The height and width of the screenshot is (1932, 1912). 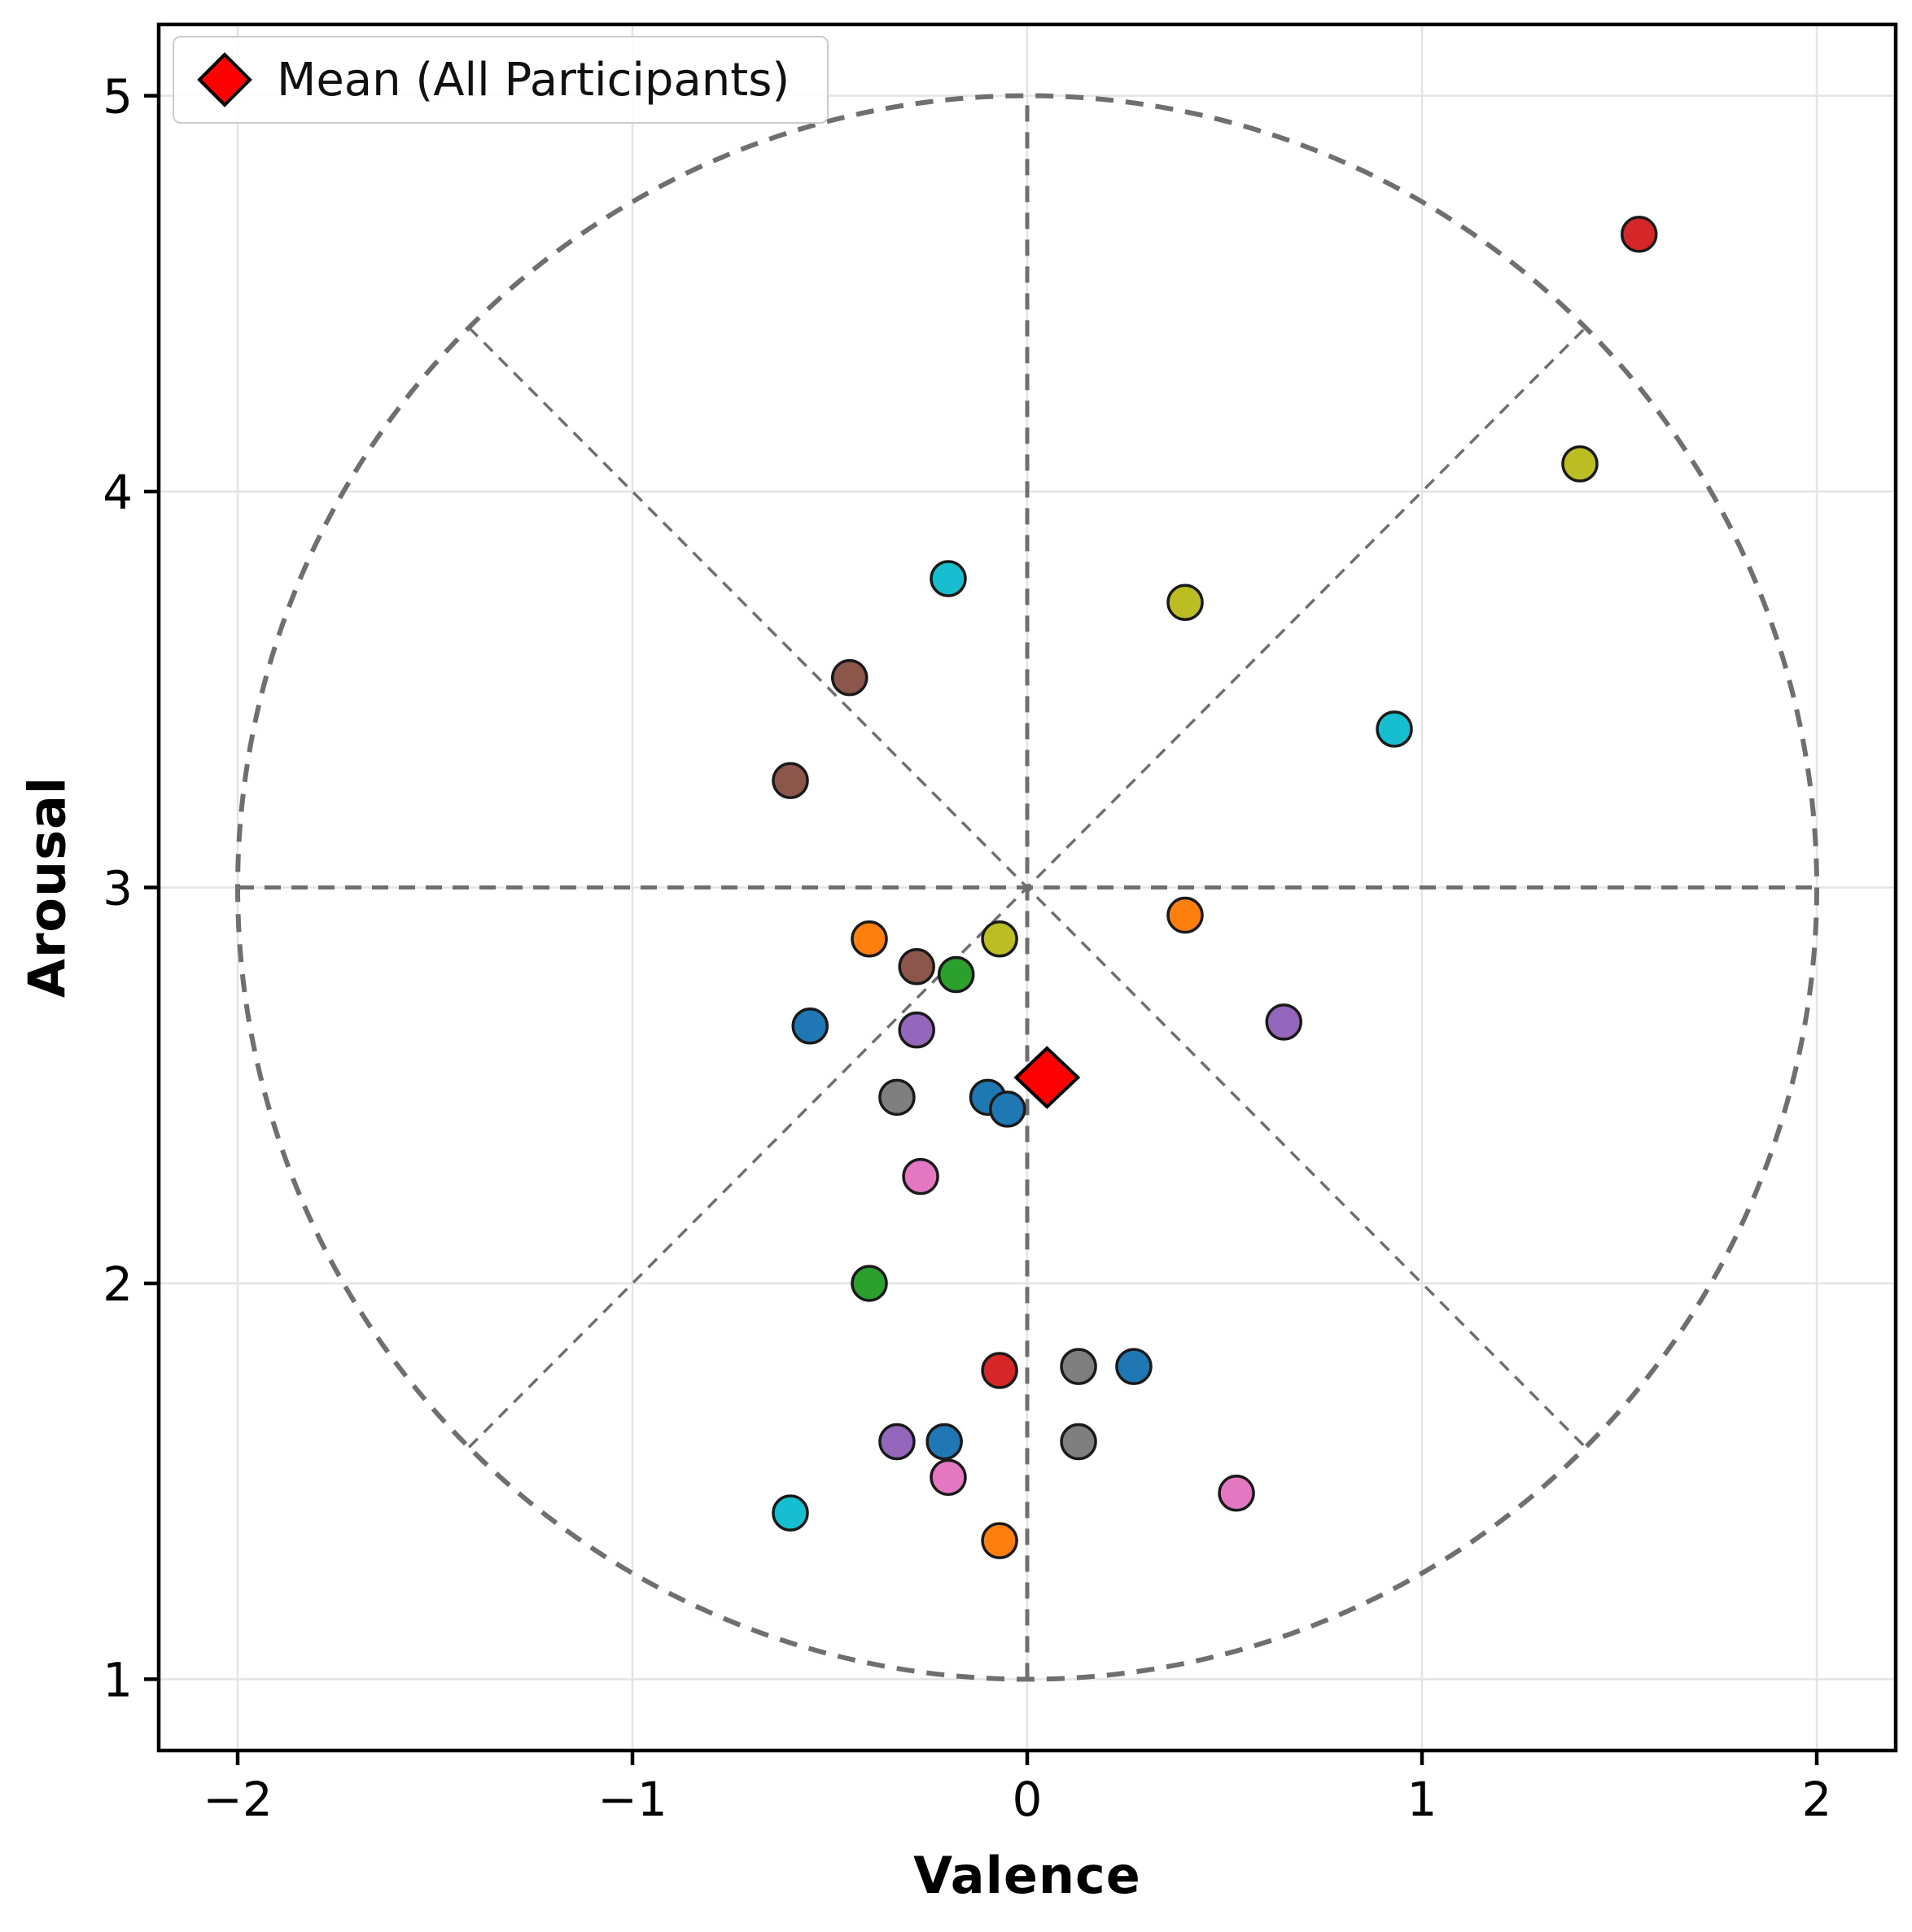 What do you see at coordinates (118, 97) in the screenshot?
I see `y-tick-label: 5` at bounding box center [118, 97].